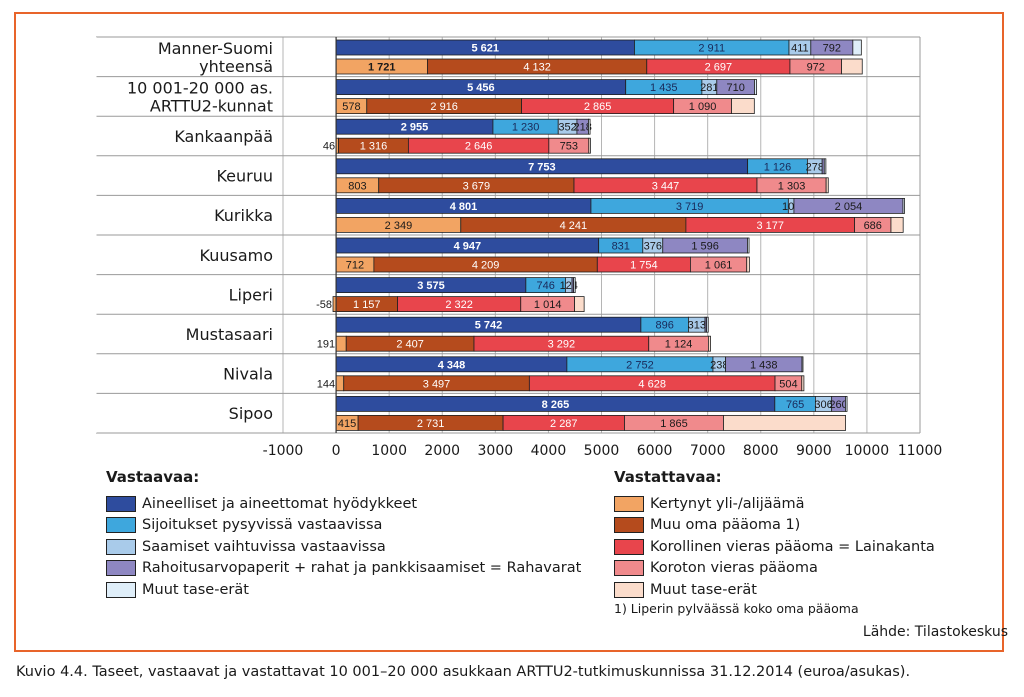 The height and width of the screenshot is (697, 1024). I want to click on bar-value-label: 4 801, so click(464, 207).